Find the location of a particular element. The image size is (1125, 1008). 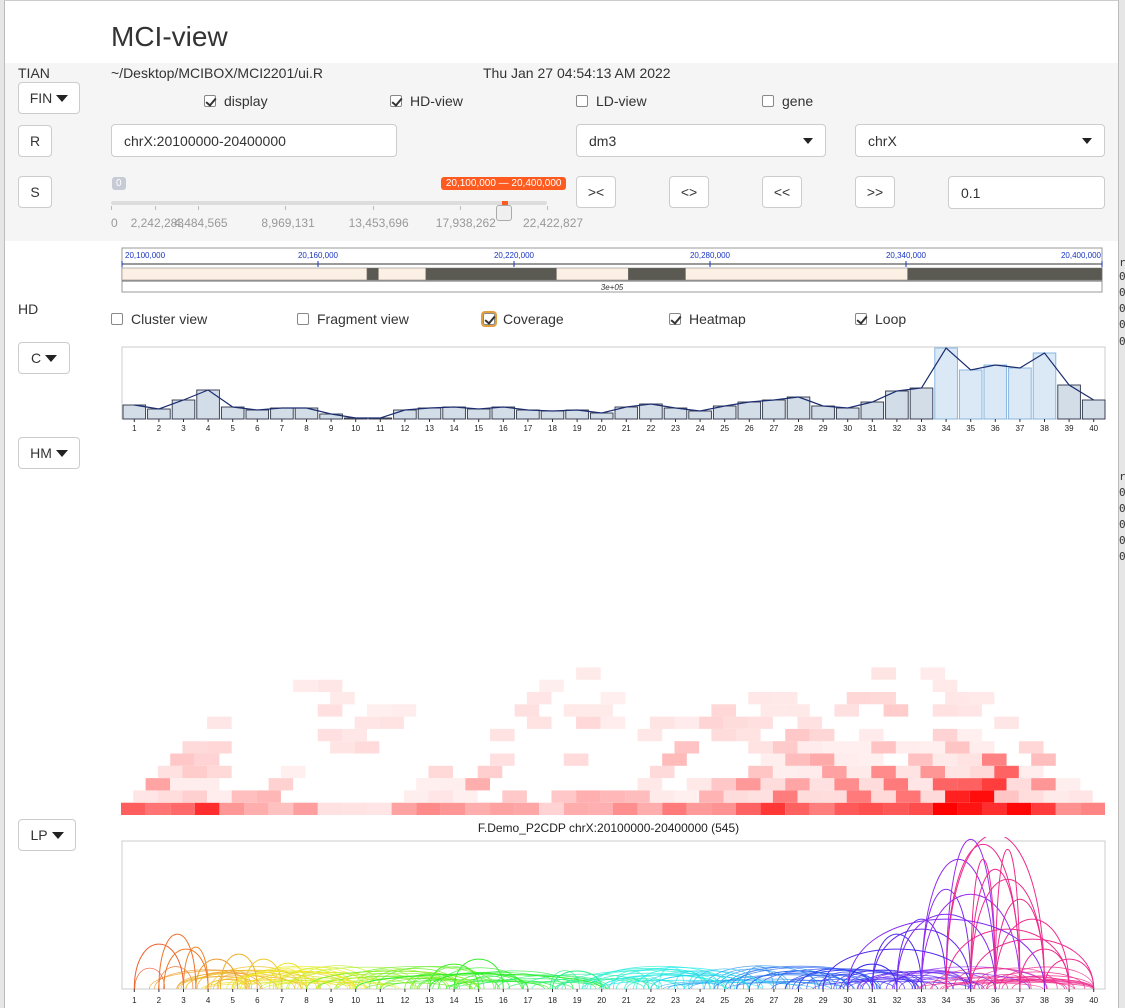

loop-dropdown: LP is located at coordinates (47, 835).